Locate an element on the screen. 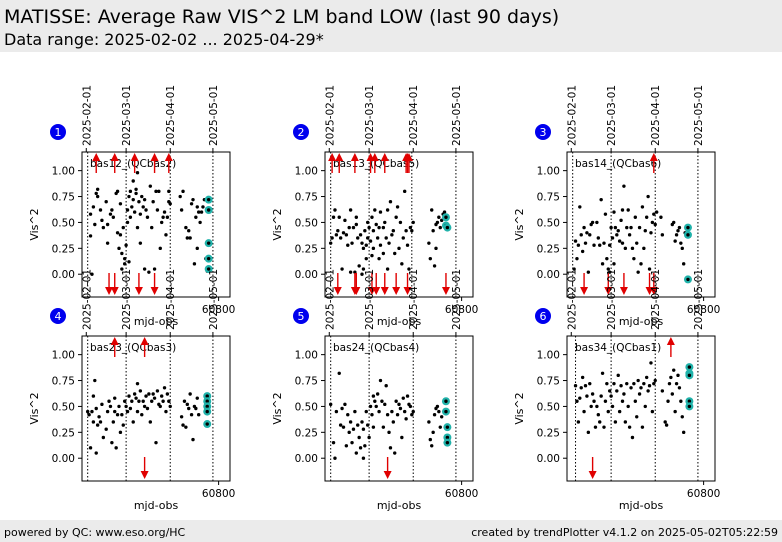 Image resolution: width=782 pixels, height=542 pixels. date-tick-label: 2025-04-01 is located at coordinates (414, 299).